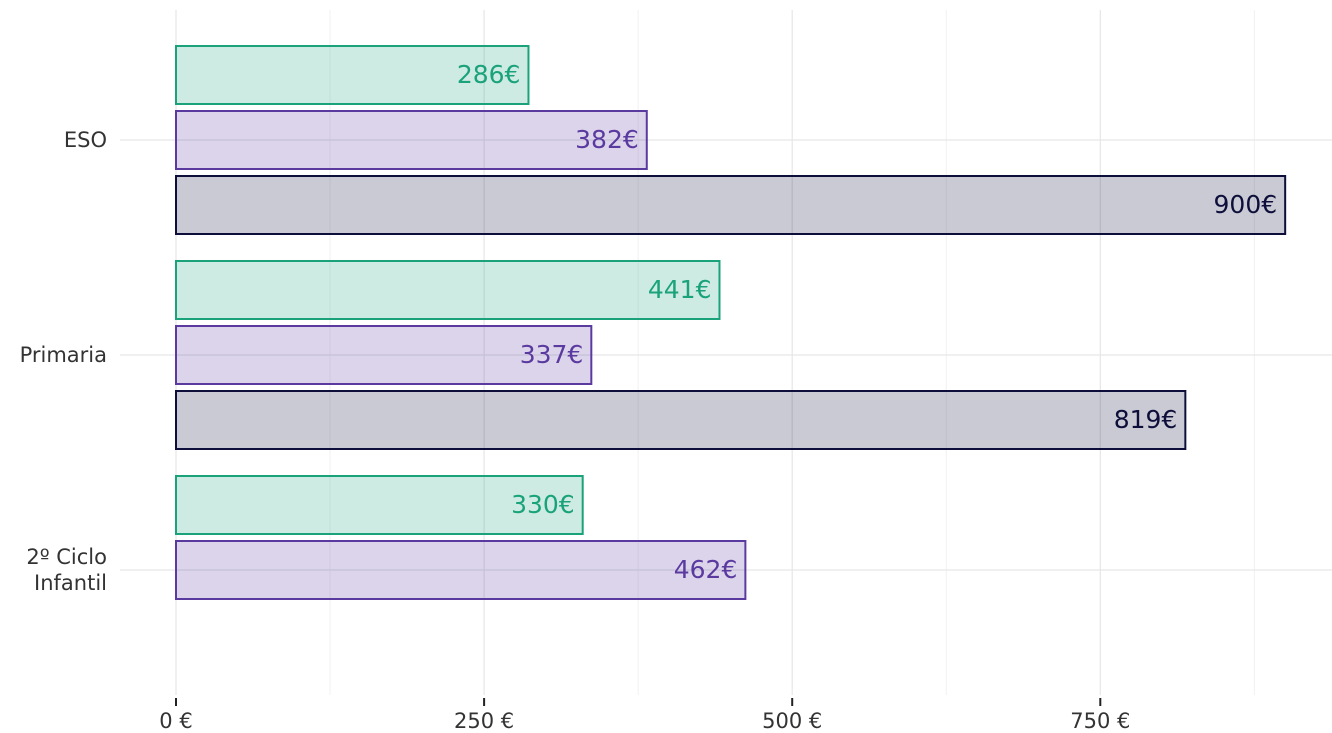 This screenshot has width=1332, height=733. What do you see at coordinates (175, 721) in the screenshot?
I see `x-tick-label: 0 €` at bounding box center [175, 721].